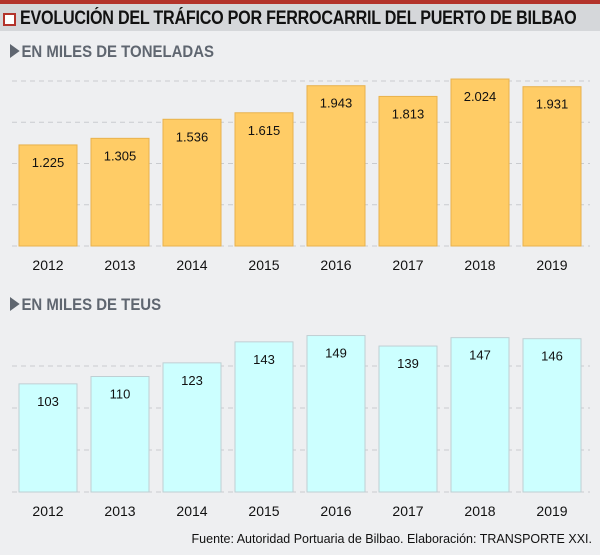  I want to click on data-label: 1.305, so click(120, 155).